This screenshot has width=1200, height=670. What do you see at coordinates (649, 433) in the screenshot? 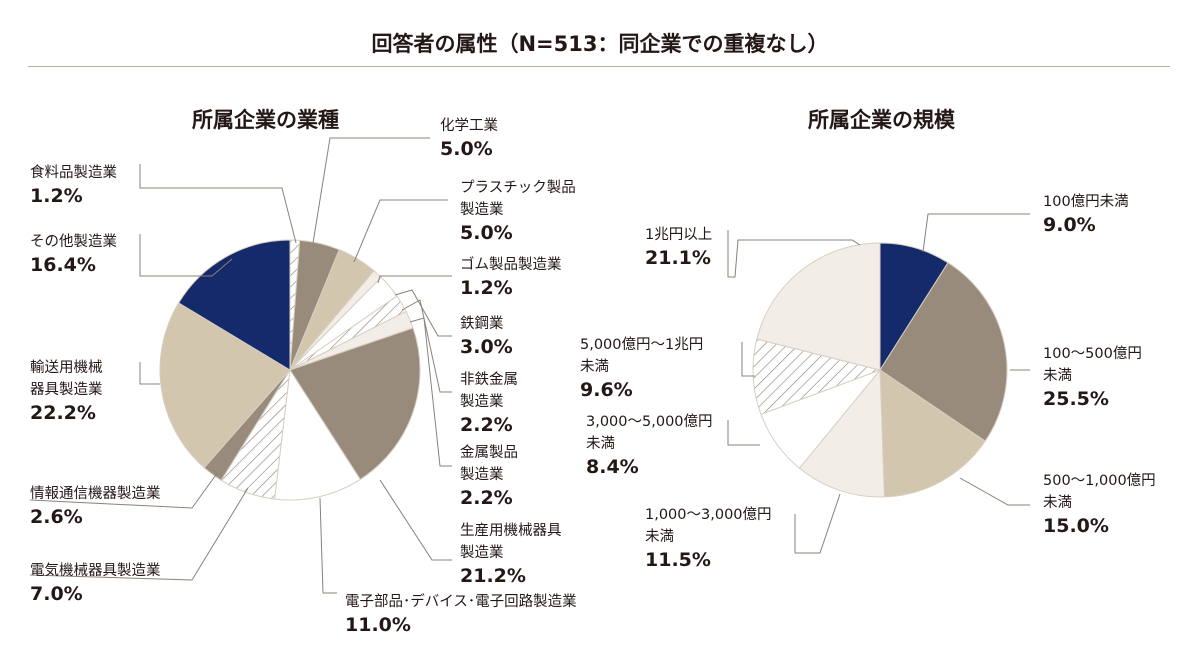
I see `size-label-name-4: 3,000～5,000億円 未満` at bounding box center [649, 433].